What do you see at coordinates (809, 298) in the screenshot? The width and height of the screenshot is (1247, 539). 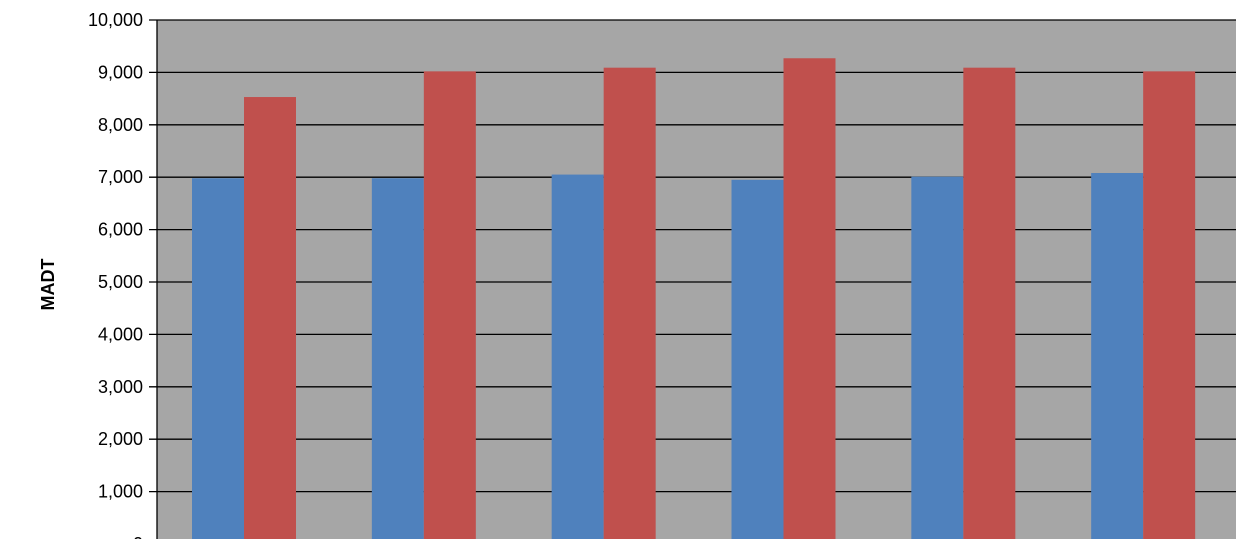 I see `bar-series2-group4` at bounding box center [809, 298].